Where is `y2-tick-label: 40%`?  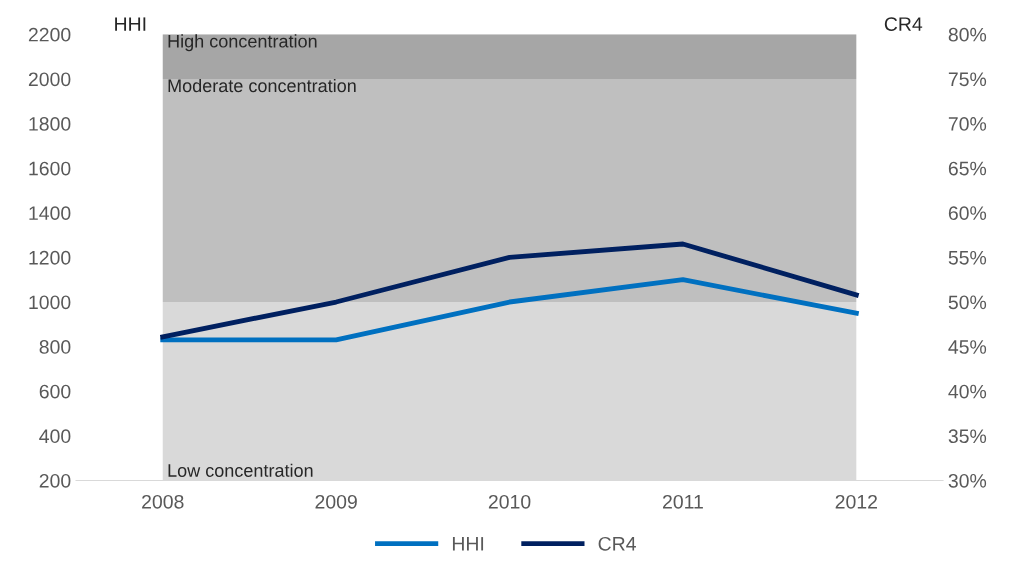 y2-tick-label: 40% is located at coordinates (967, 391).